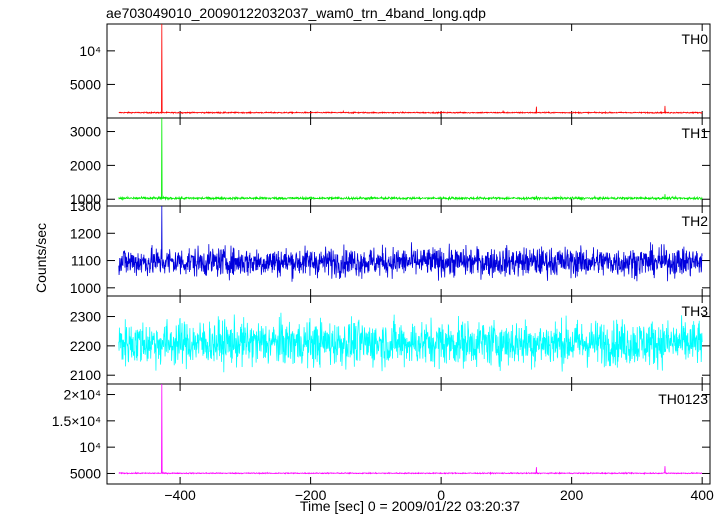 Image resolution: width=723 pixels, height=516 pixels. What do you see at coordinates (85, 132) in the screenshot?
I see `y-tick-label: 3000` at bounding box center [85, 132].